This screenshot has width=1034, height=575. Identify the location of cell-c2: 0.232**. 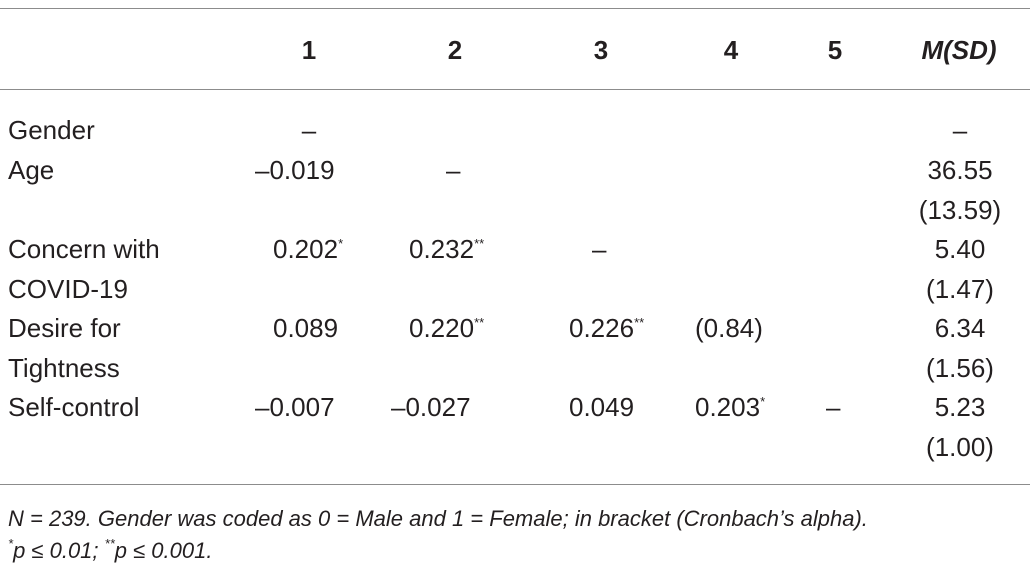
(447, 249).